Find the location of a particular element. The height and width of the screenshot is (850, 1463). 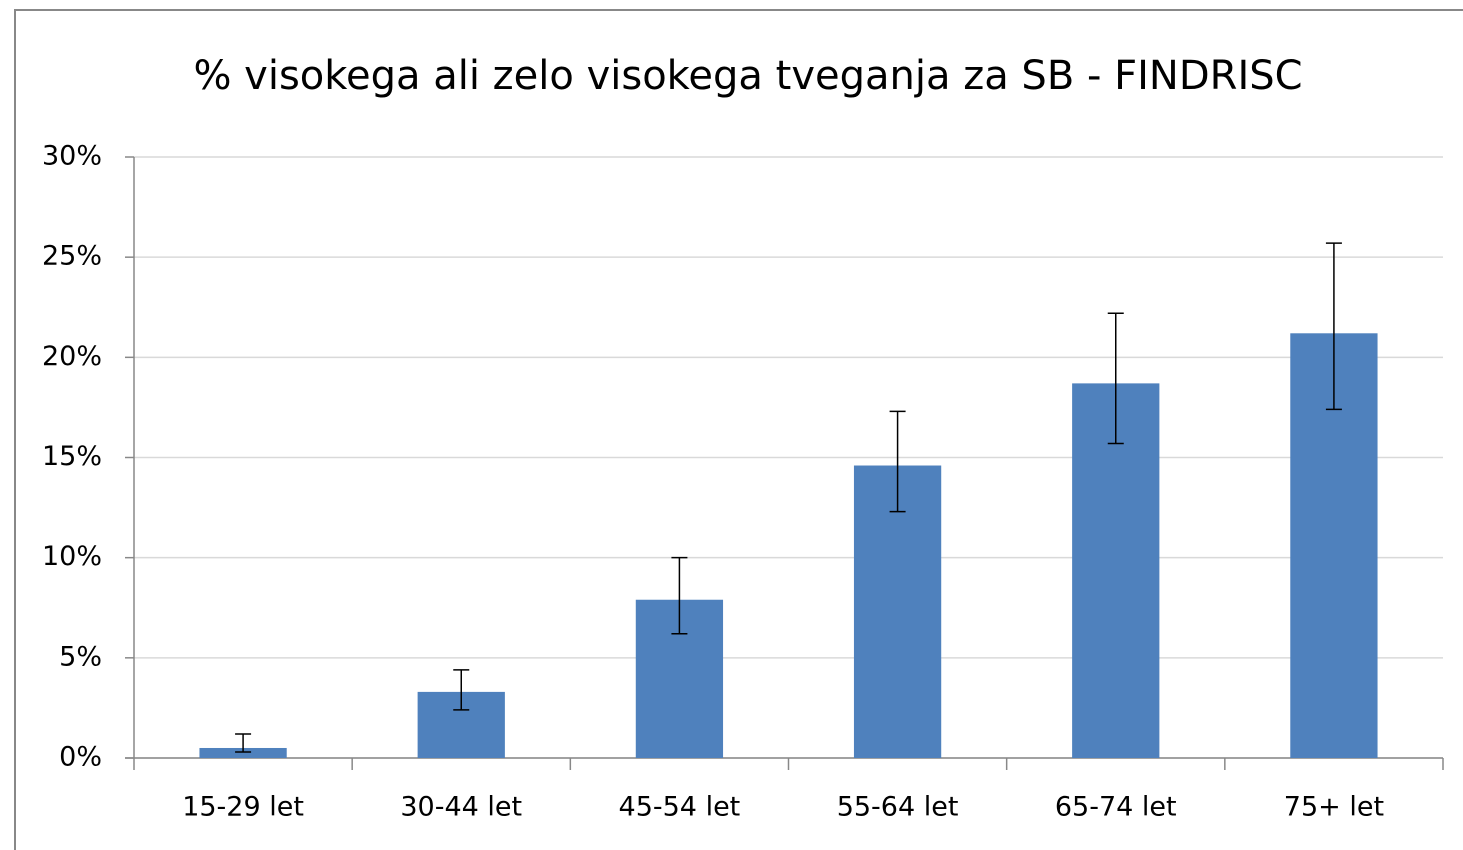

y-tick-label: 10% is located at coordinates (72, 556).